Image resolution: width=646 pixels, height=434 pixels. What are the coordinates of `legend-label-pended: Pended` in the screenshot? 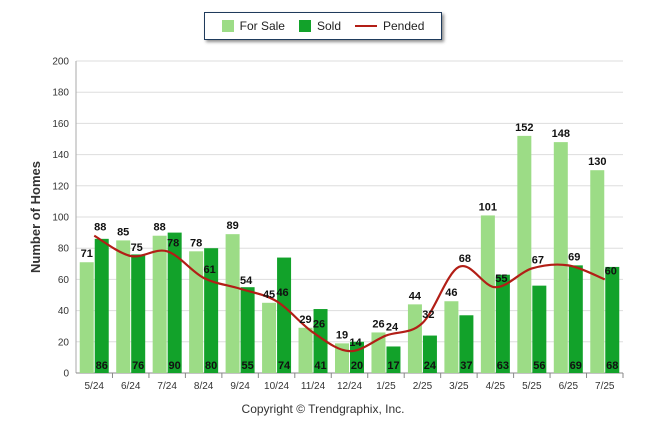 It's located at (404, 26).